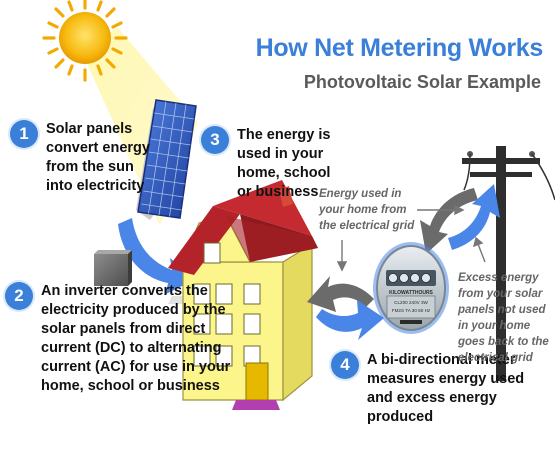  What do you see at coordinates (411, 302) in the screenshot?
I see `meter-specs-line-1: CL200 240V 3W` at bounding box center [411, 302].